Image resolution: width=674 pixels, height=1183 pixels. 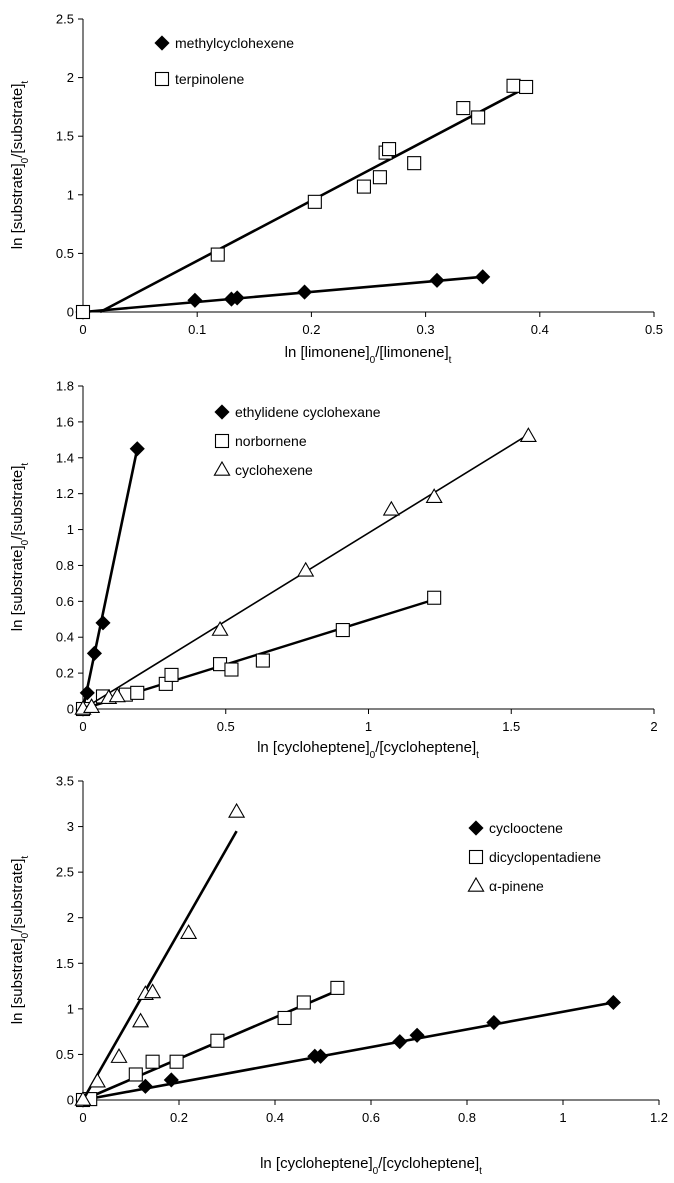 What do you see at coordinates (659, 1117) in the screenshot?
I see `x-tick-label: 1.2` at bounding box center [659, 1117].